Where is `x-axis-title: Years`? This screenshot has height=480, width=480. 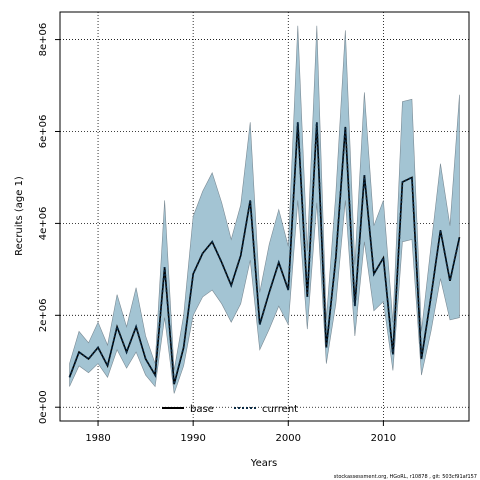
x-axis-title: Years is located at coordinates (263, 463).